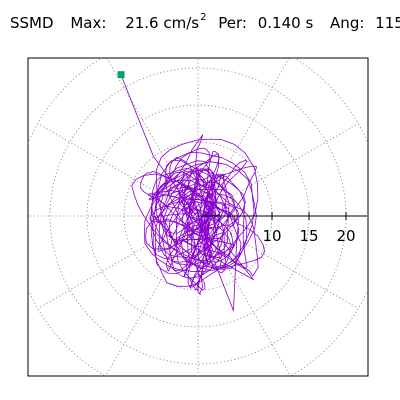  What do you see at coordinates (308, 236) in the screenshot?
I see `radial-tick-label: 15` at bounding box center [308, 236].